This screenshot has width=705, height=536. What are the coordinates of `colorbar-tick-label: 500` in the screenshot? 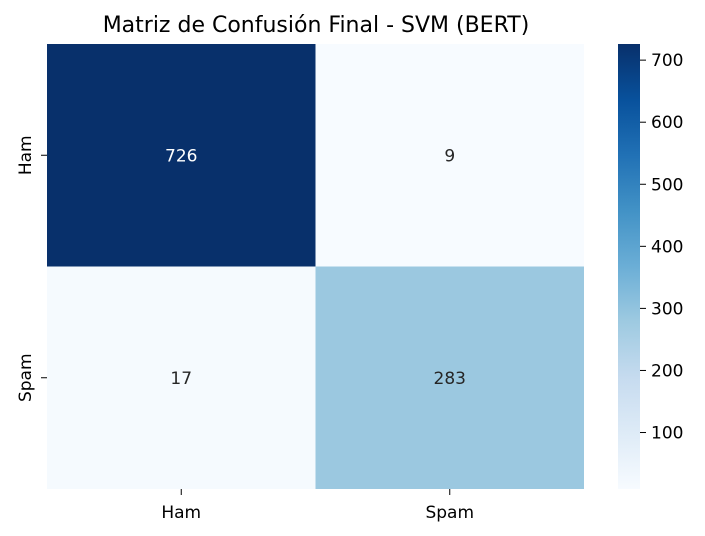 It's located at (667, 185).